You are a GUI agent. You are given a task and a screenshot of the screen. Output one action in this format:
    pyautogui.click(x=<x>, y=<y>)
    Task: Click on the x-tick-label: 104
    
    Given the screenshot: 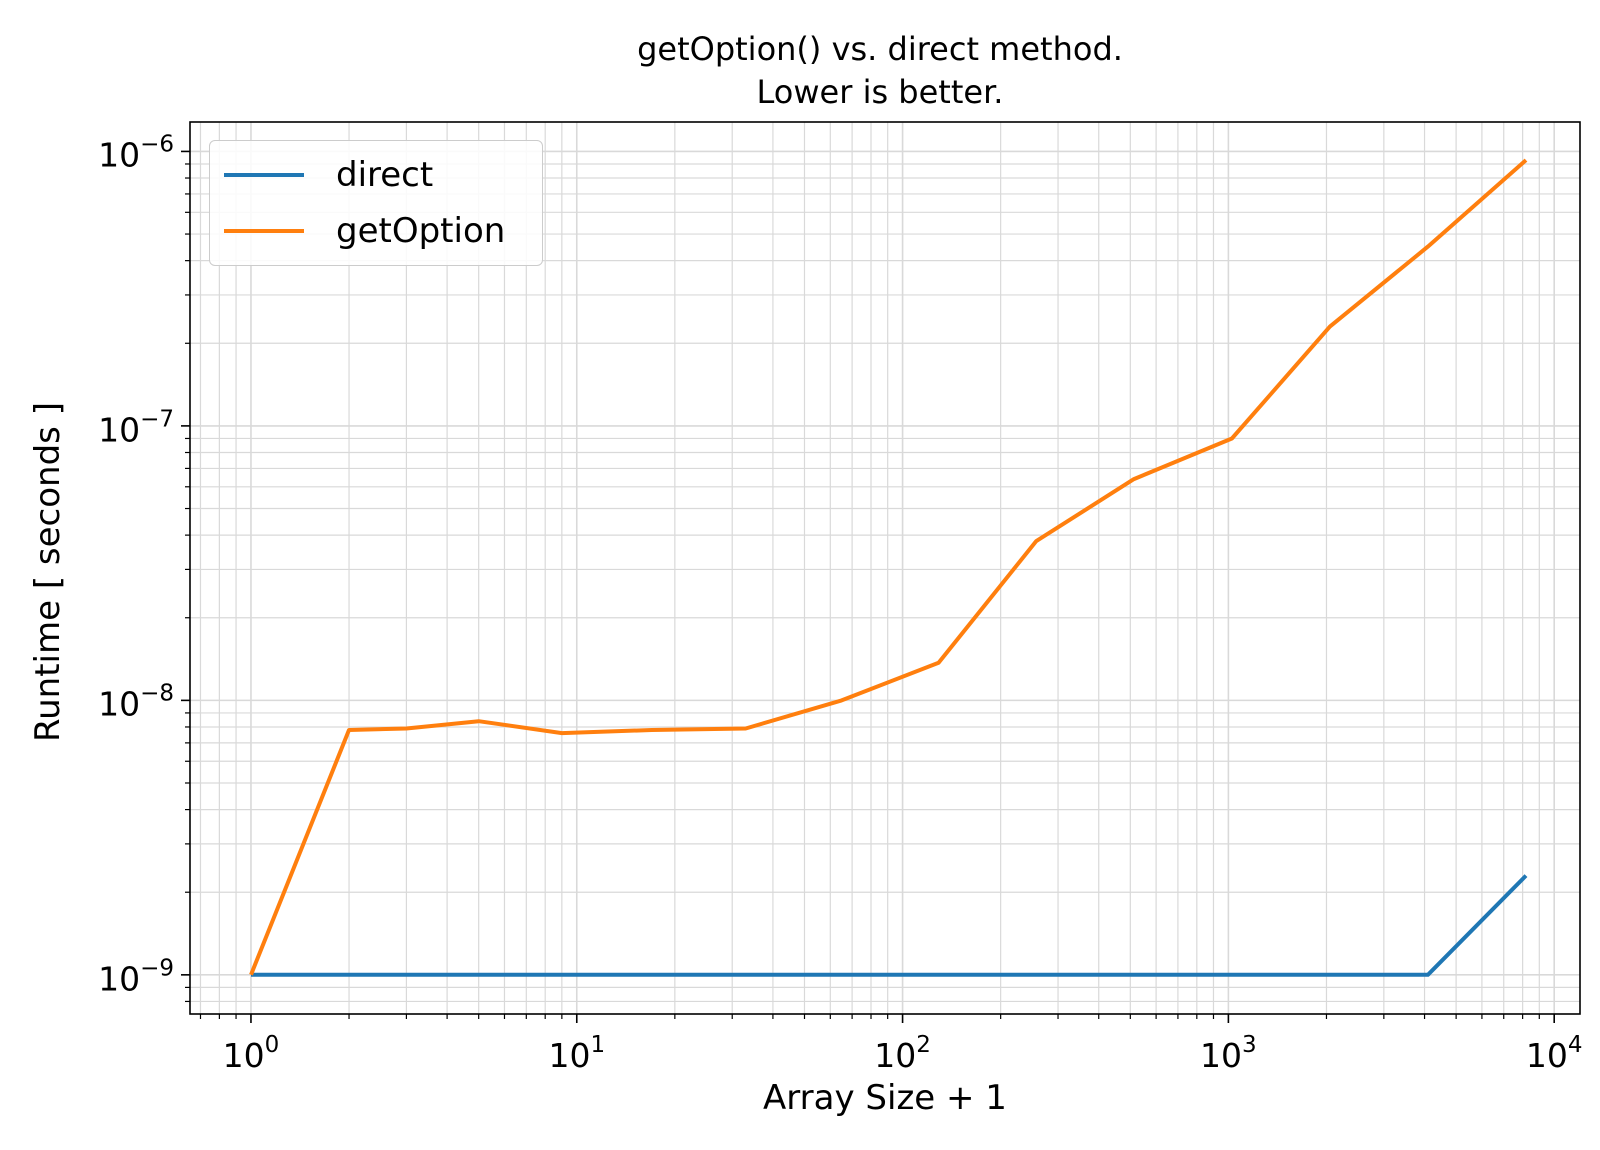 What is the action you would take?
    pyautogui.click(x=1554, y=1053)
    